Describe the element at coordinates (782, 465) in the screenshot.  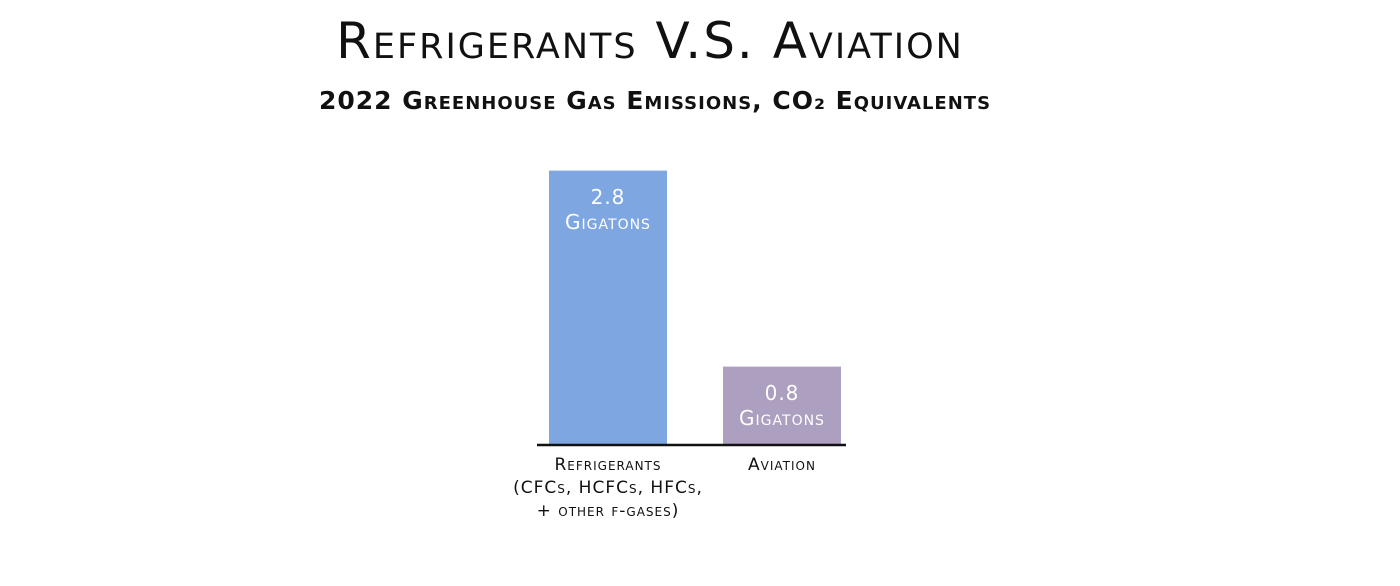
I see `x-tick-label: Aviation` at that location.